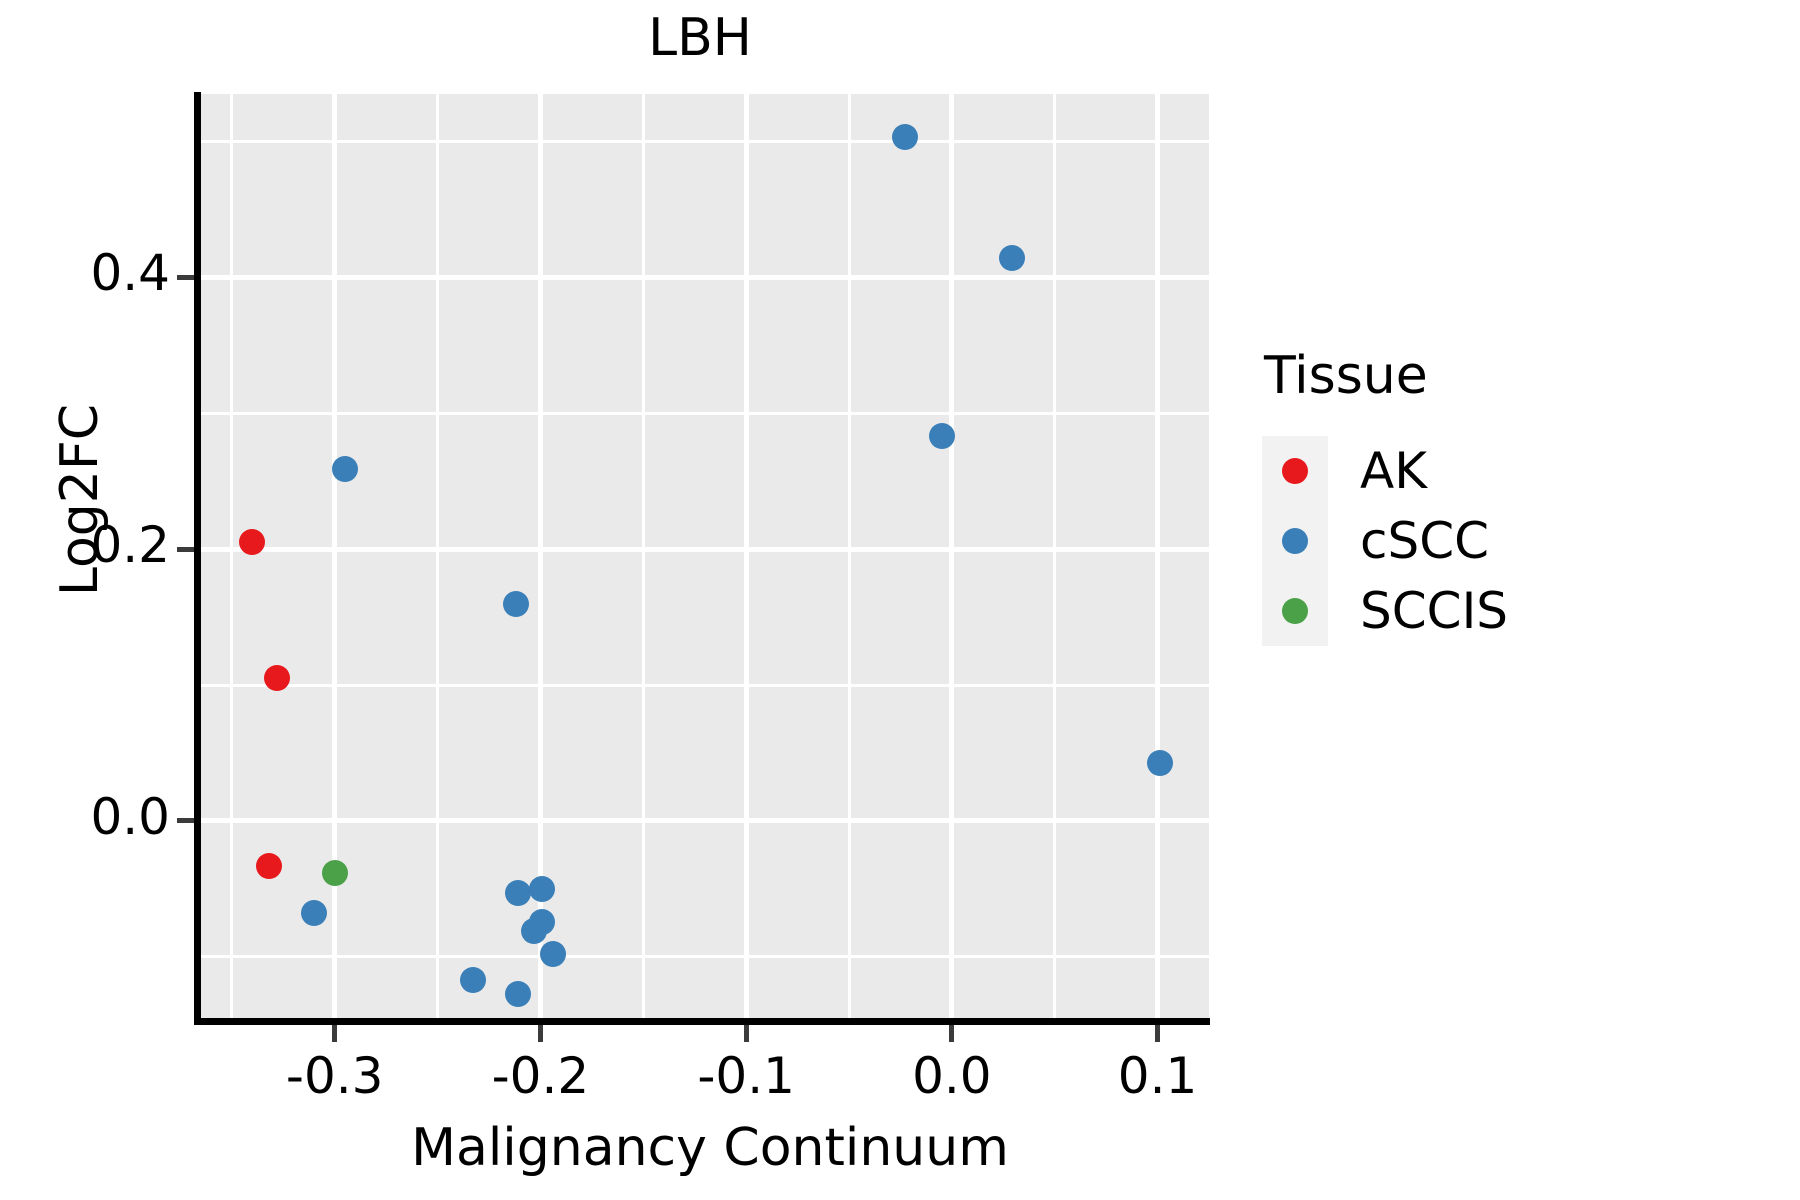 The image size is (1800, 1200). Describe the element at coordinates (197, 556) in the screenshot. I see `y-axis-line` at that location.